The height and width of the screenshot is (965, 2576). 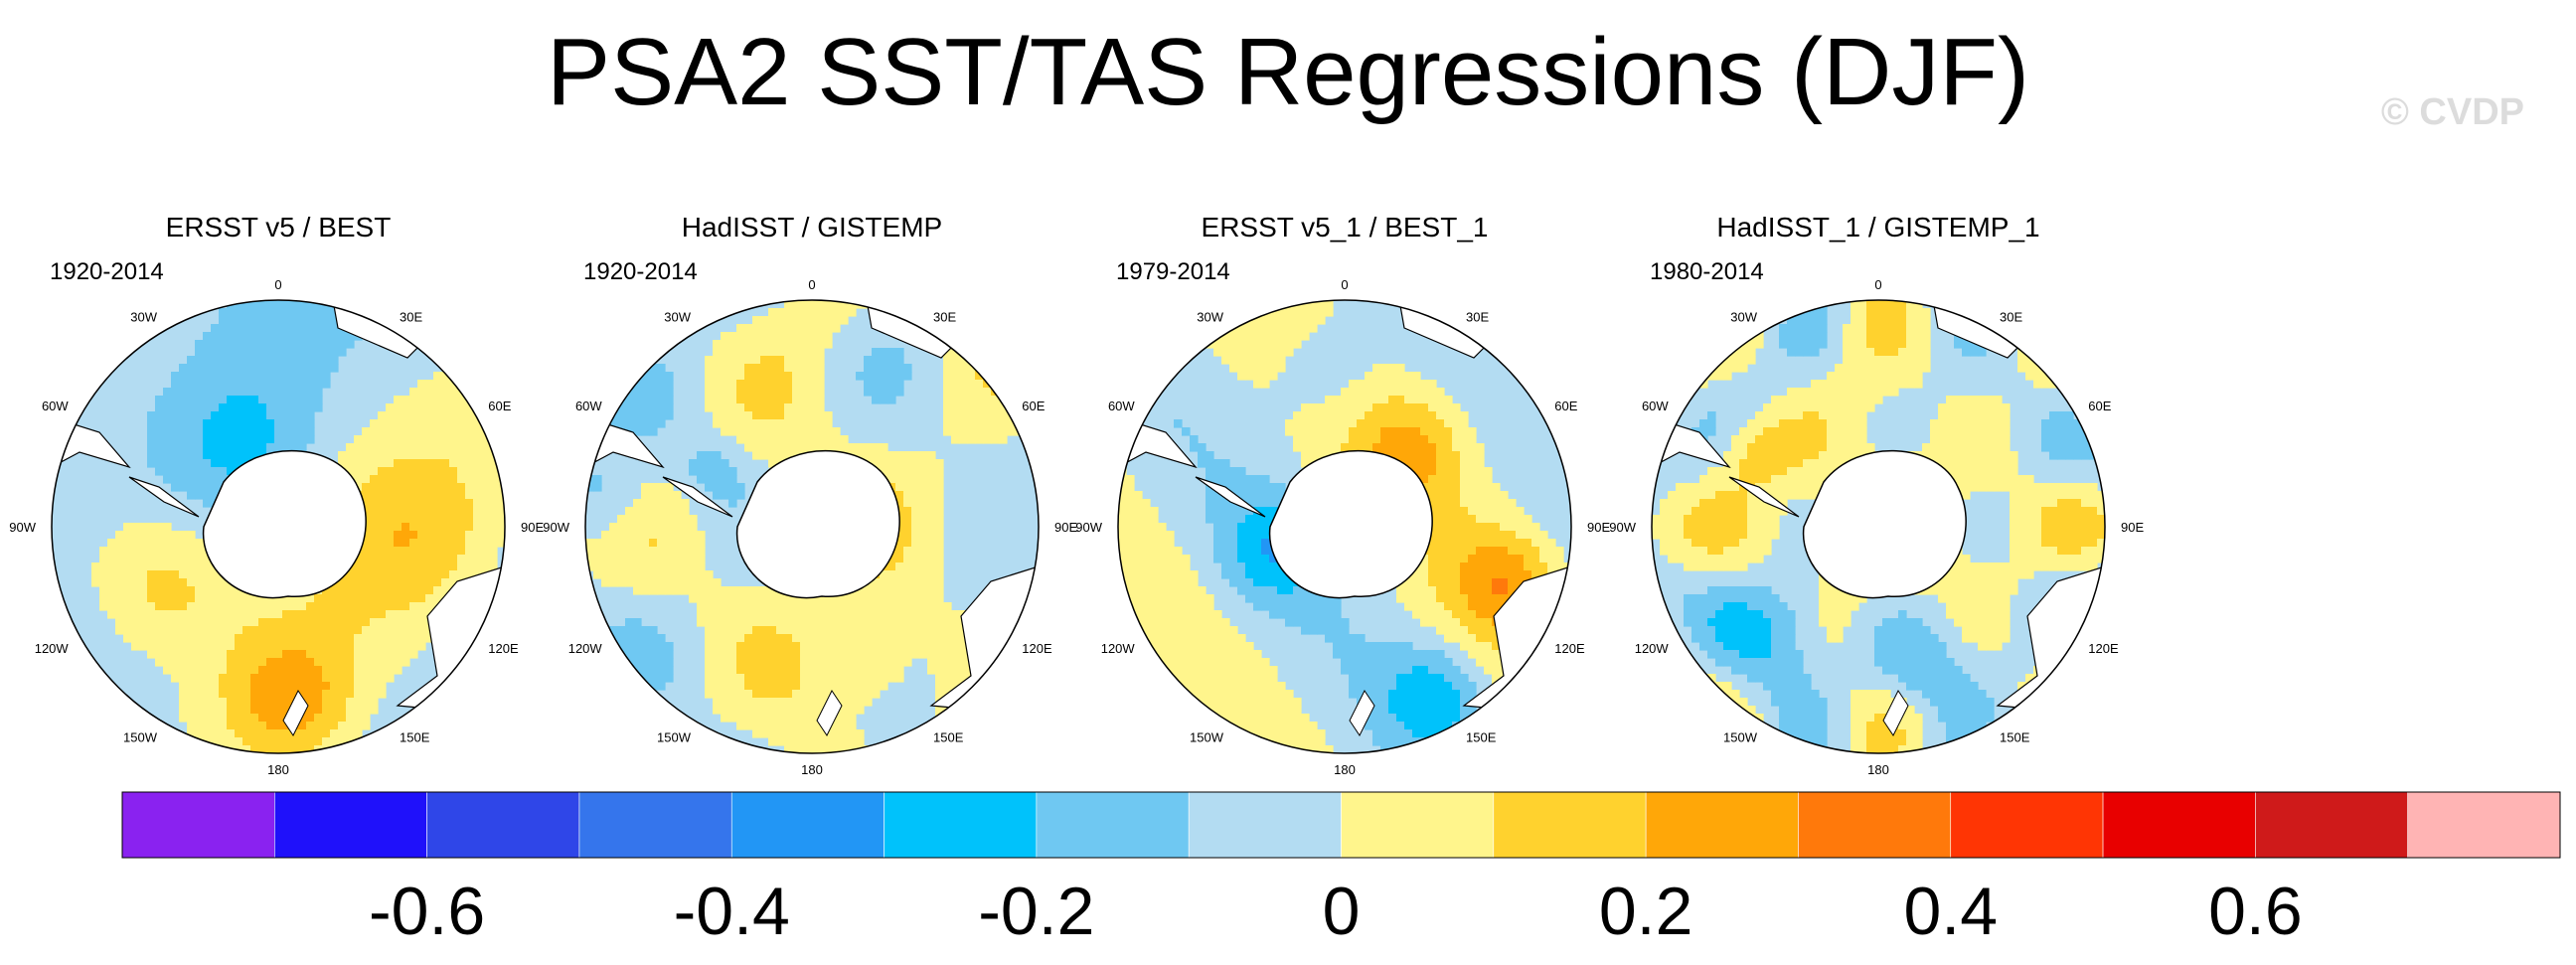 I want to click on panel-title: HadISST_1 / GISTEMP_1, so click(x=1877, y=227).